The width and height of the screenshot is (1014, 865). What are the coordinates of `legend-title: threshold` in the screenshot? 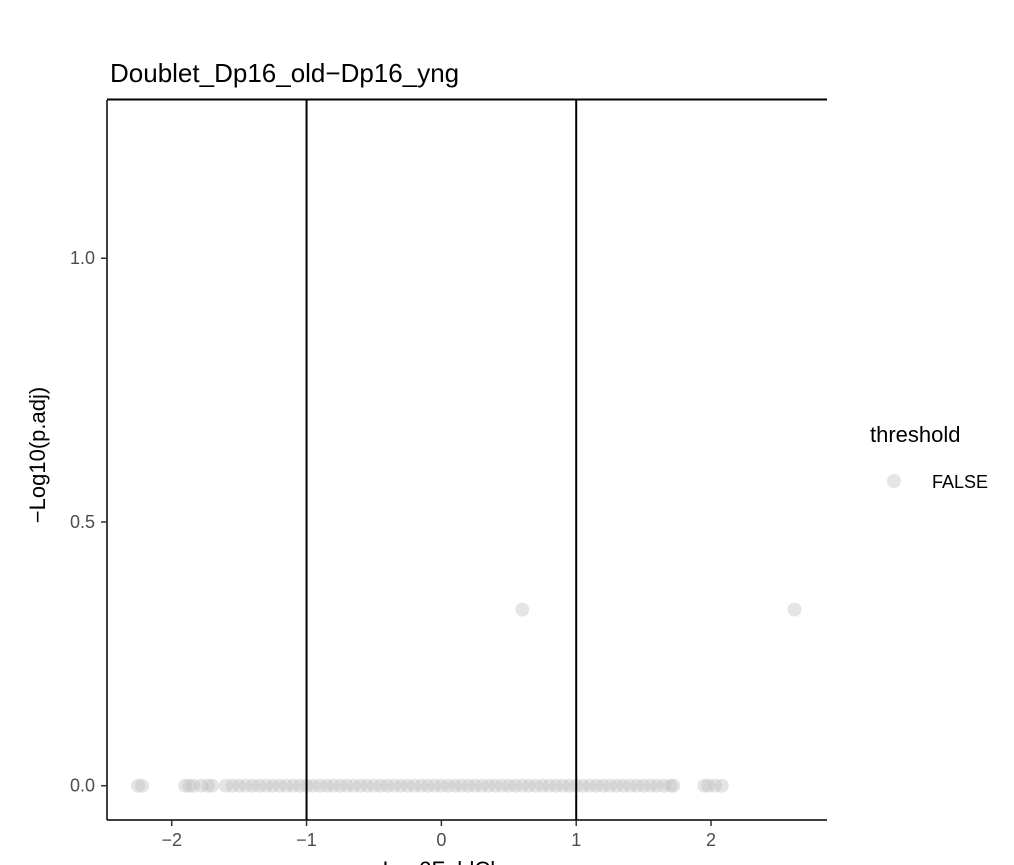 It's located at (915, 434).